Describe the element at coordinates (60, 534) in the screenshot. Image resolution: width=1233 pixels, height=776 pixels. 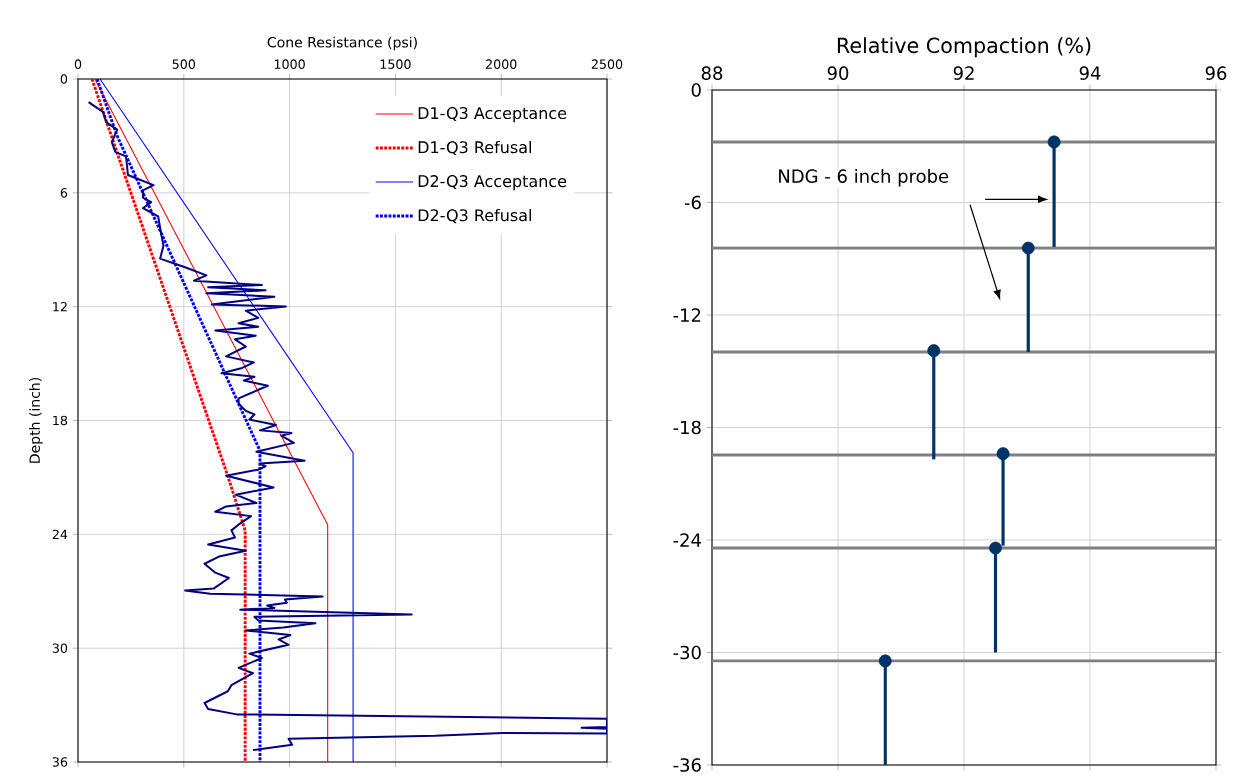
I see `y-tick-label: 24` at that location.